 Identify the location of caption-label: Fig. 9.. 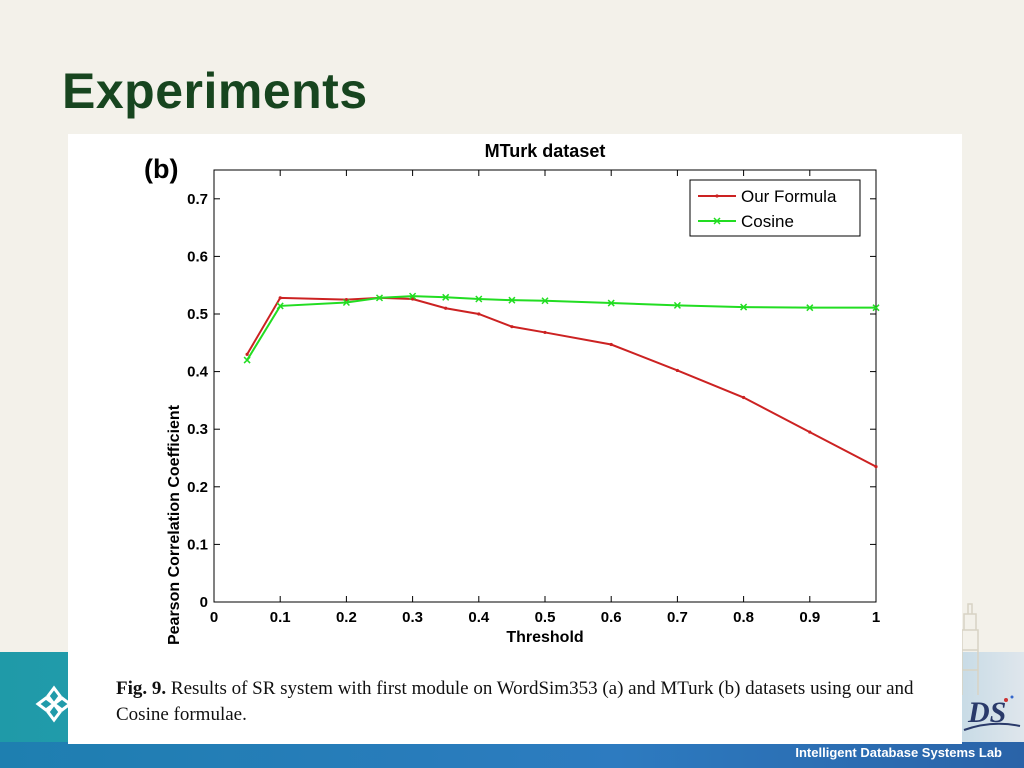
(141, 688).